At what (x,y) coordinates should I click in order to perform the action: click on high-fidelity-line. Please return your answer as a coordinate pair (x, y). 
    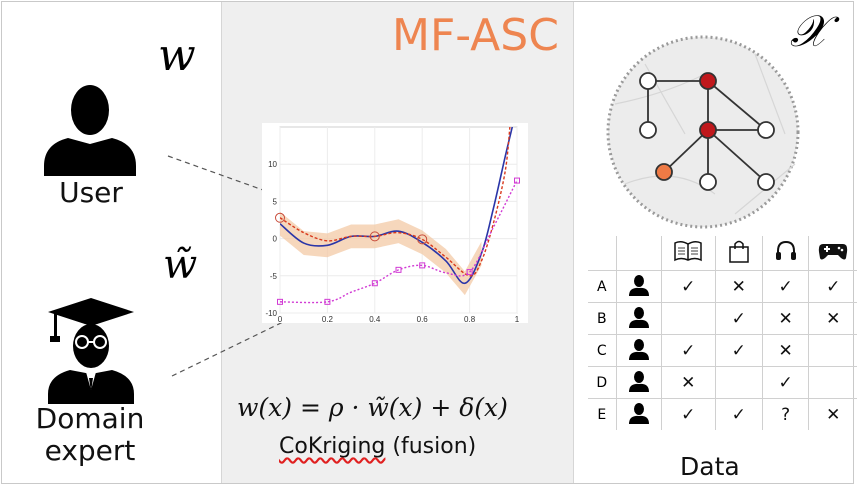
    Looking at the image, I should click on (397, 206).